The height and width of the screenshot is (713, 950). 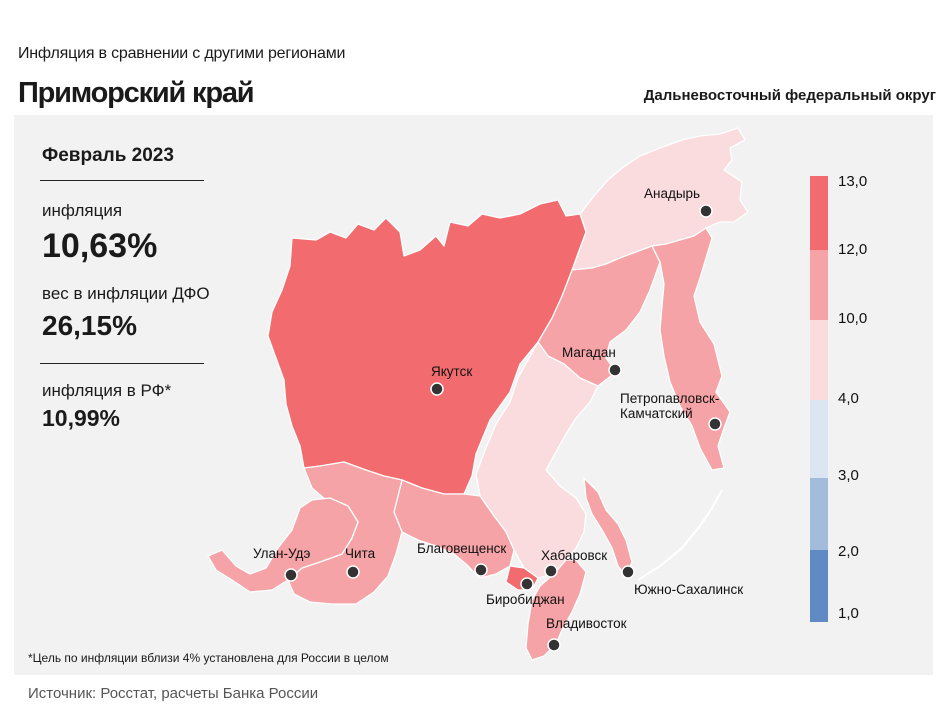 What do you see at coordinates (688, 589) in the screenshot?
I see `city-label: Южно-Сахалинск` at bounding box center [688, 589].